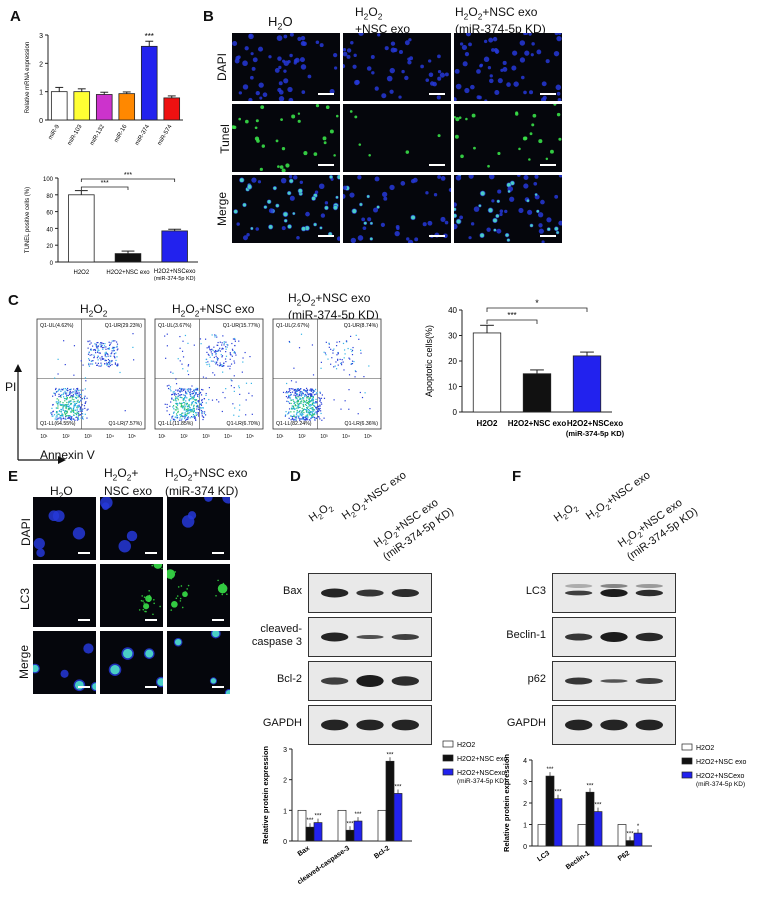 This screenshot has width=773, height=905. I want to click on blot-label-gapdh: GAPDH, so click(282, 723).